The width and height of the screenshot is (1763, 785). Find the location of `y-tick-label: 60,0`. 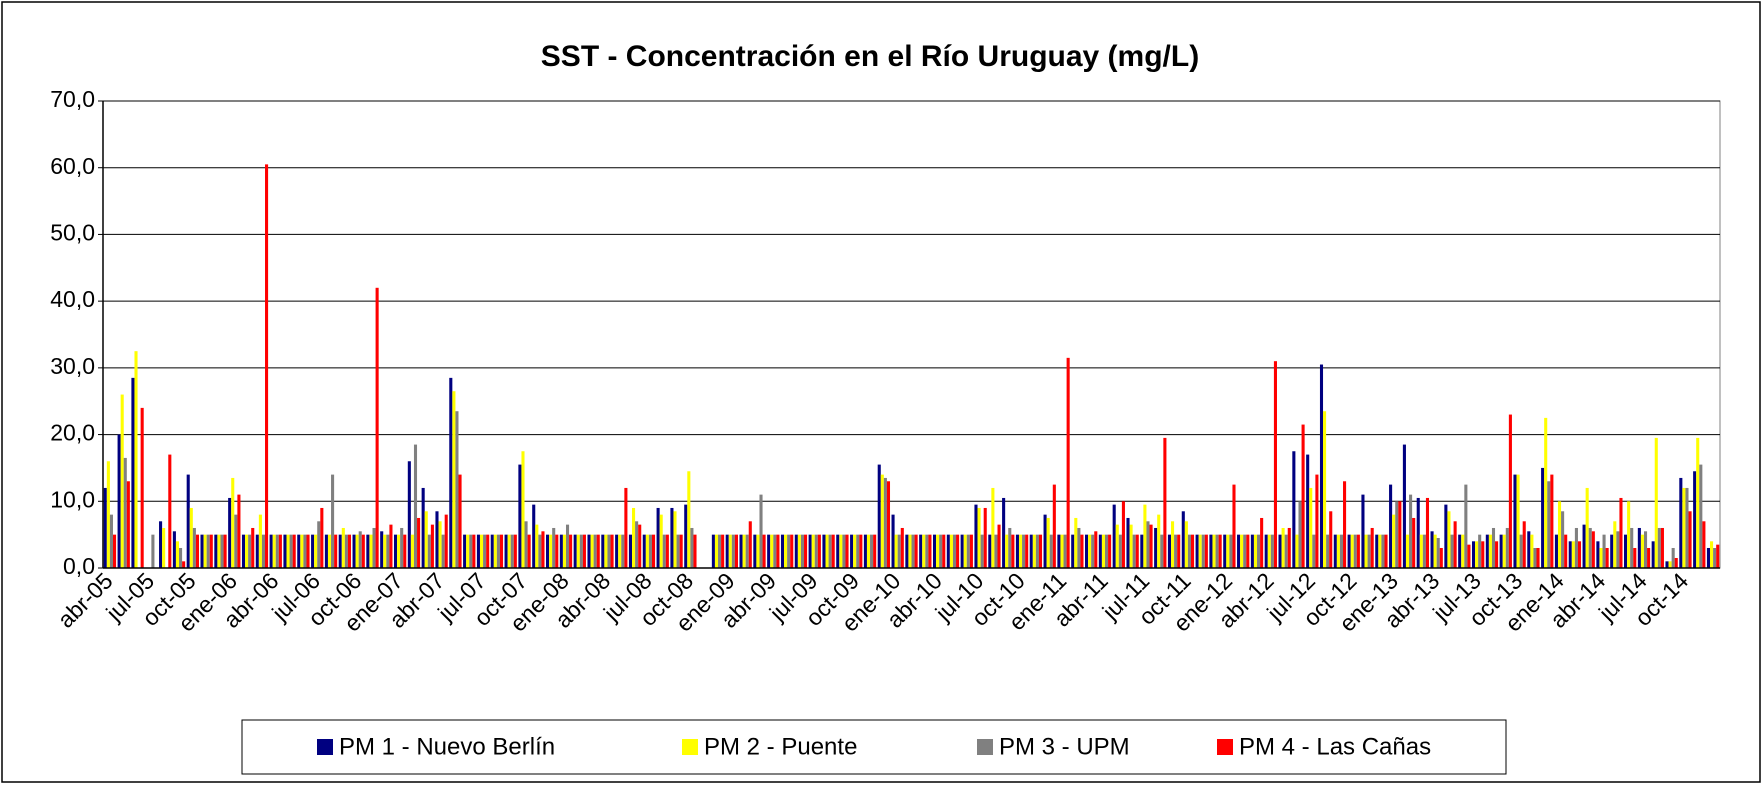

y-tick-label: 60,0 is located at coordinates (72, 166).